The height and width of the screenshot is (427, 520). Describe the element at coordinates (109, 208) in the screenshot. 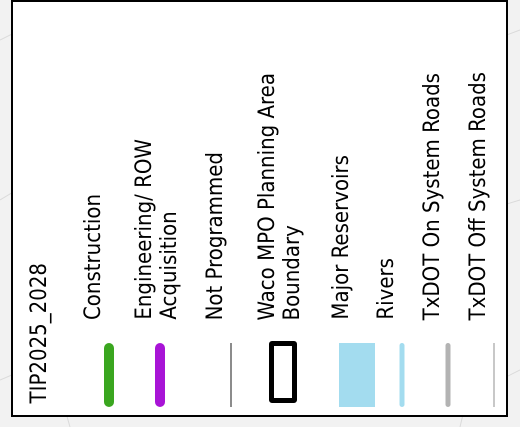

I see `legend-item-construction: Construction` at that location.